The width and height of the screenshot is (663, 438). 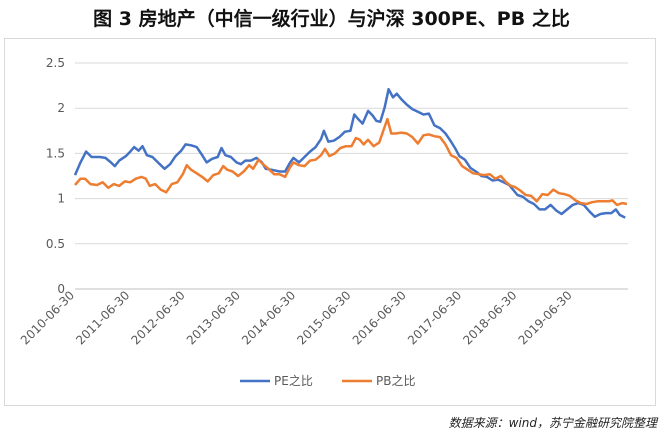 What do you see at coordinates (55, 63) in the screenshot?
I see `y-tick-label: 2.5` at bounding box center [55, 63].